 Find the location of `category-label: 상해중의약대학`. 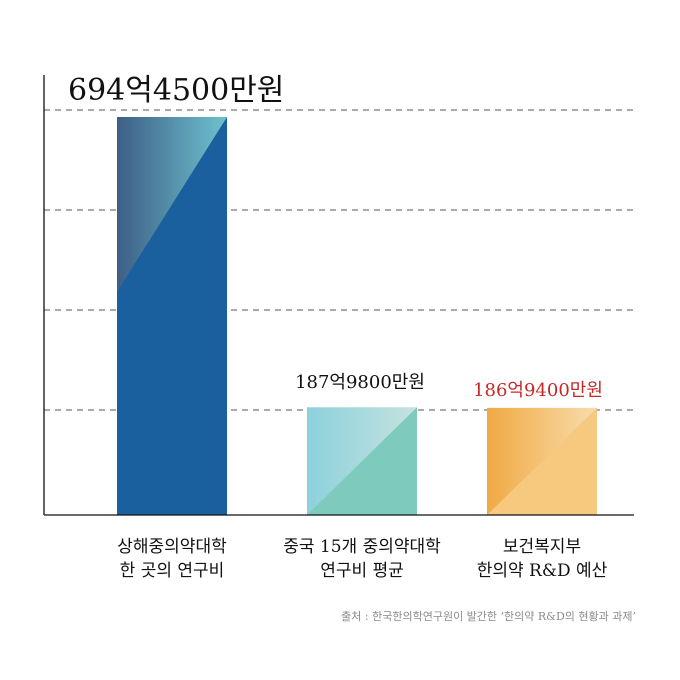

category-label: 상해중의약대학 is located at coordinates (172, 547).